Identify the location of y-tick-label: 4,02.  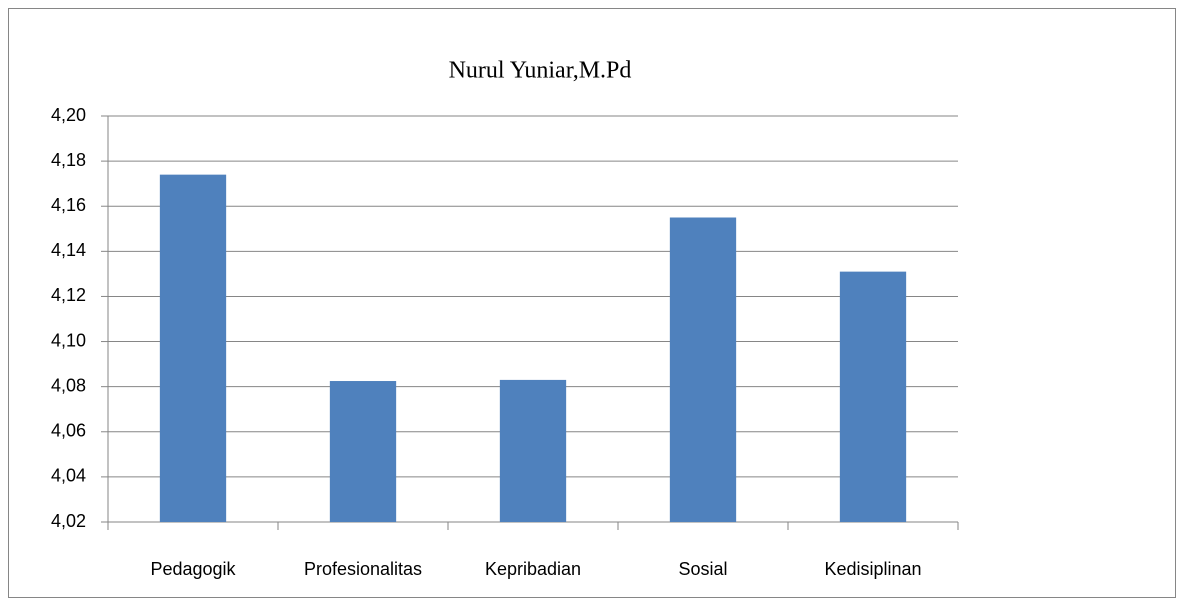
(68, 521).